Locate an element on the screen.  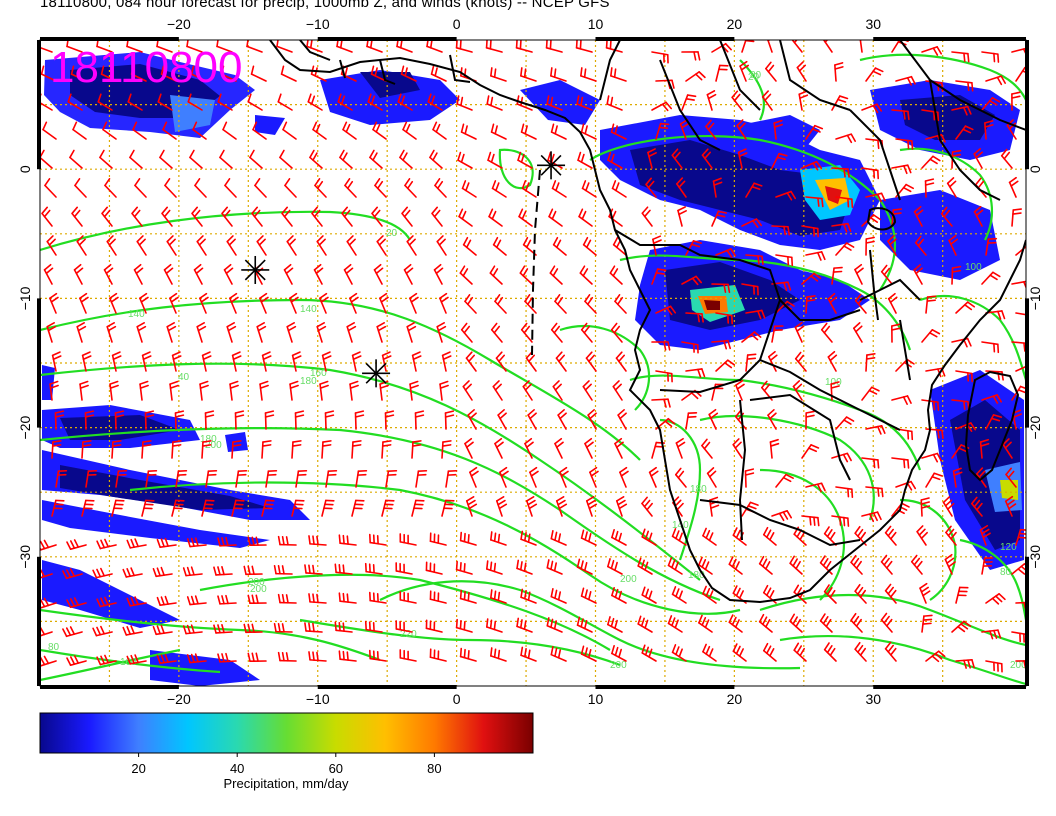
contour-label: 120 is located at coordinates (1008, 547).